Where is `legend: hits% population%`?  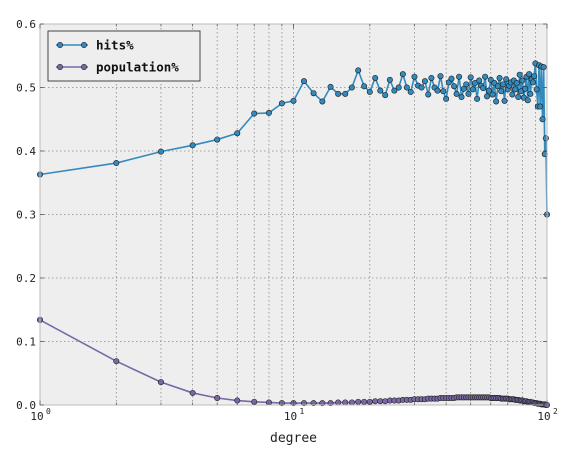
legend: hits% population% is located at coordinates (124, 56).